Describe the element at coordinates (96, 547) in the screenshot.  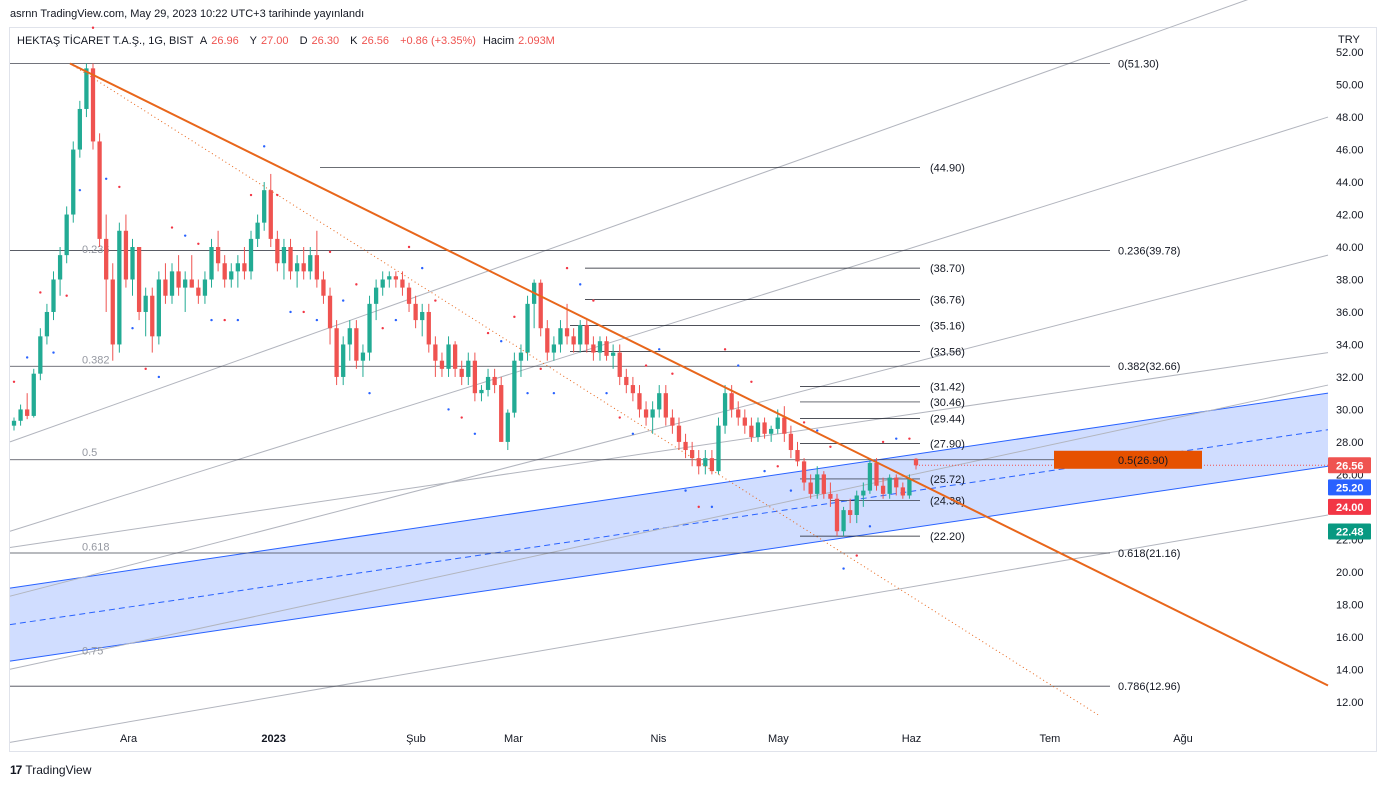
I see `left-fib-label-3: 0.618` at that location.